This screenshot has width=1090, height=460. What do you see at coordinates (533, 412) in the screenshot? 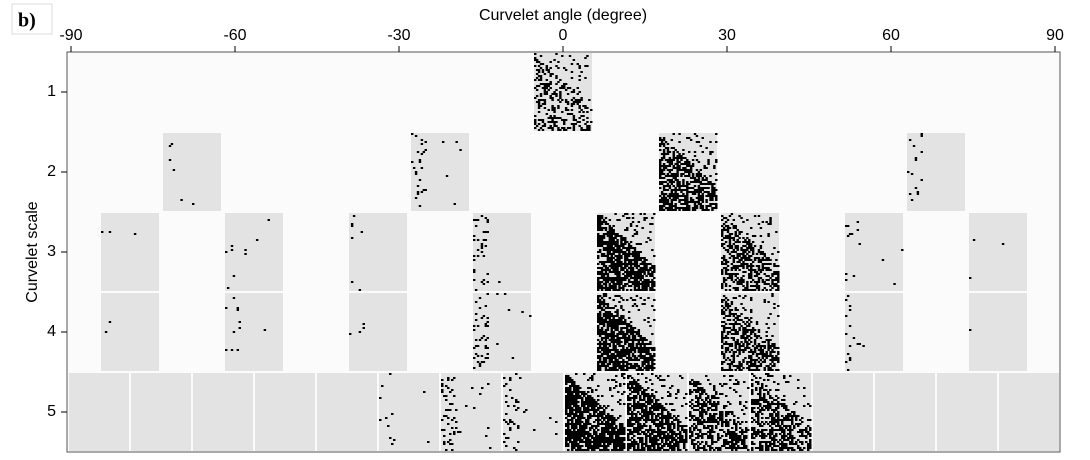
I see `tile` at bounding box center [533, 412].